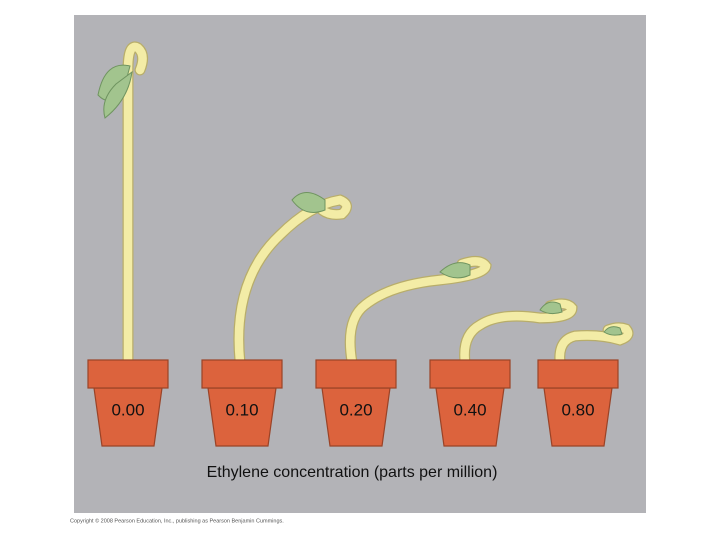 This screenshot has width=720, height=540. Describe the element at coordinates (469, 409) in the screenshot. I see `pot-label: 0.40` at that location.